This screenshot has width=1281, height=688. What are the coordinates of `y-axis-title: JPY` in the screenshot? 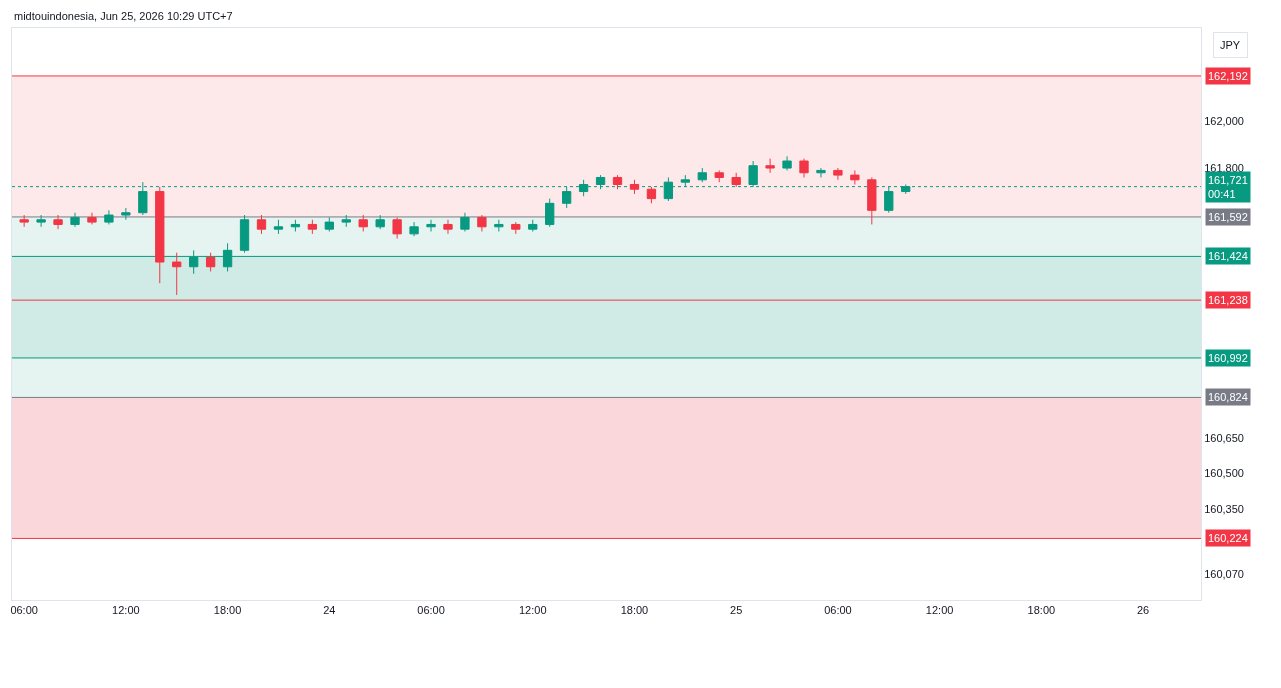 It's located at (1230, 45).